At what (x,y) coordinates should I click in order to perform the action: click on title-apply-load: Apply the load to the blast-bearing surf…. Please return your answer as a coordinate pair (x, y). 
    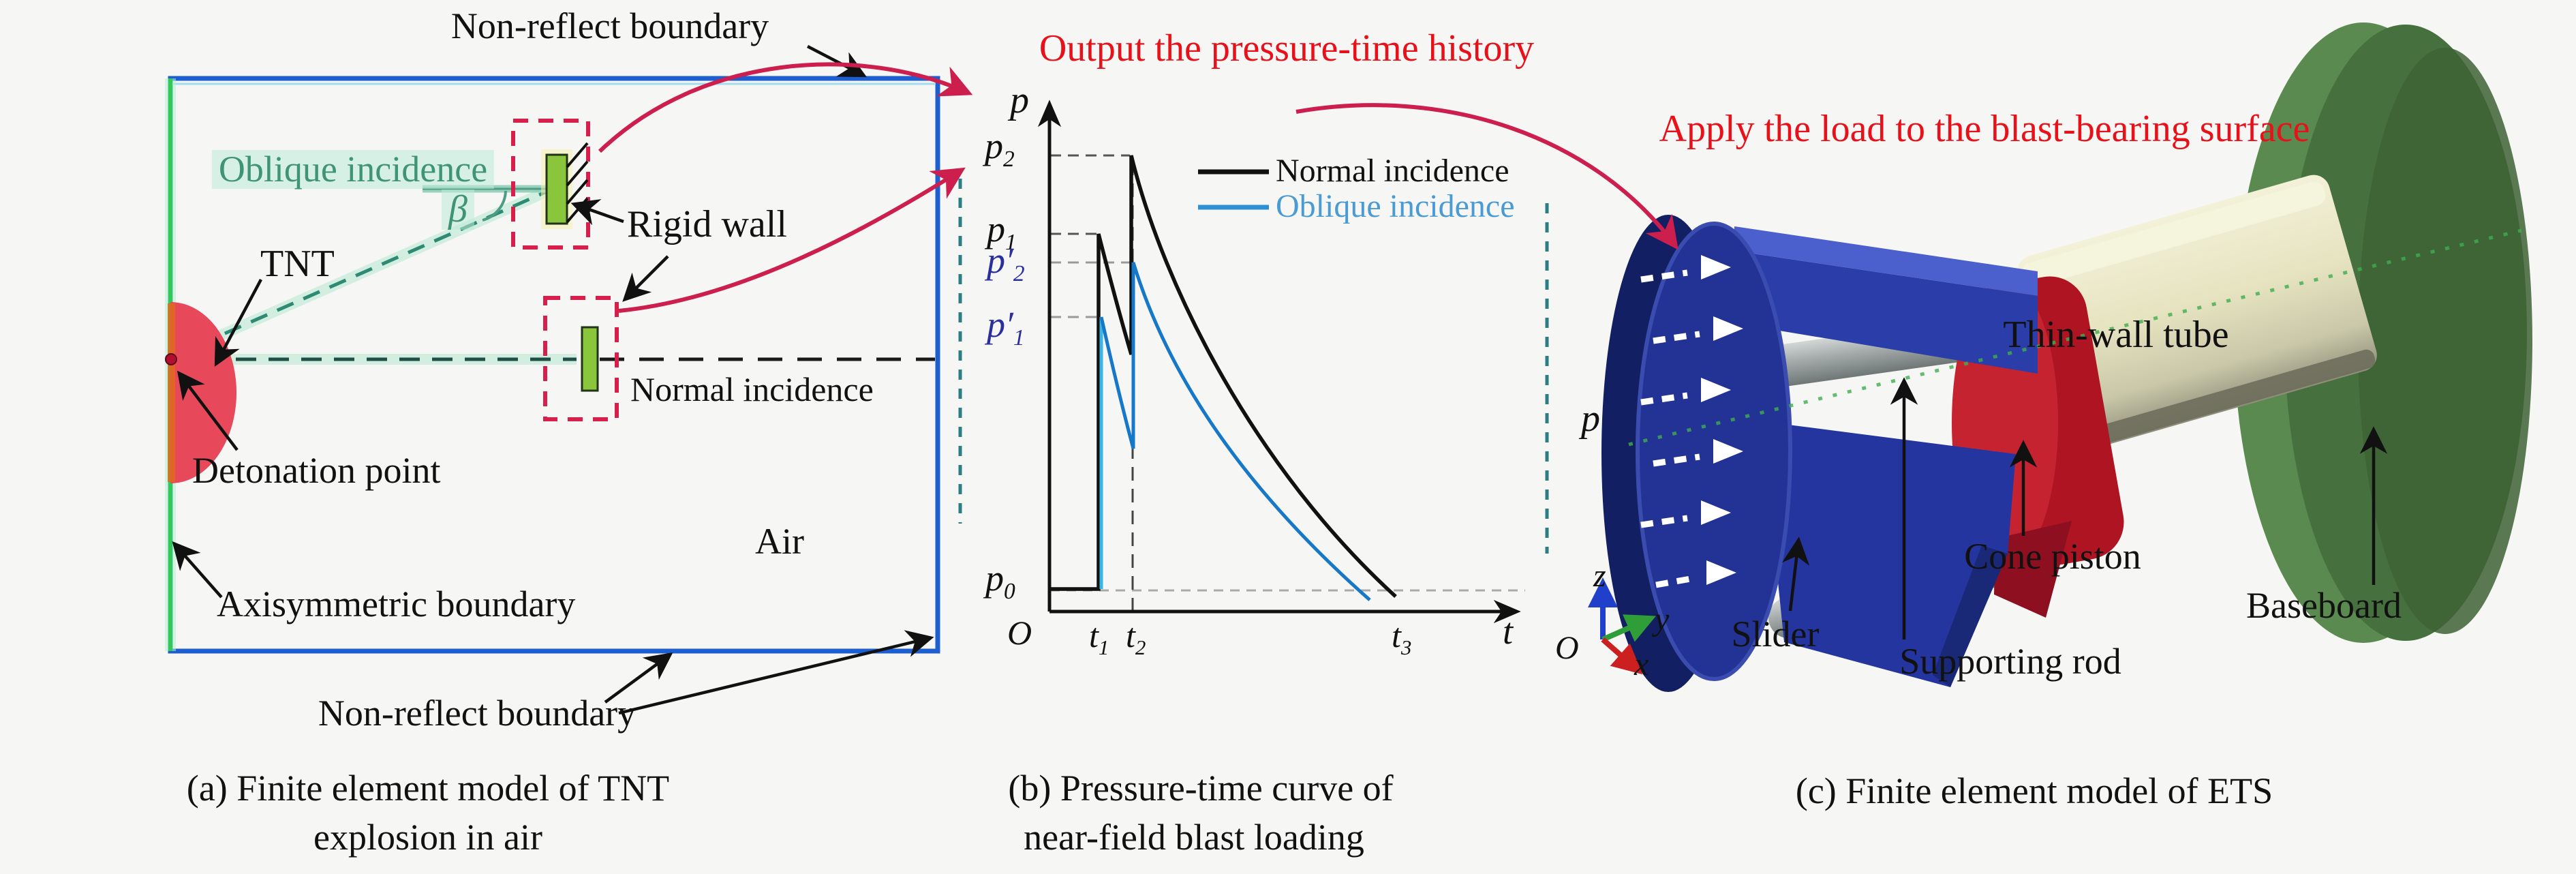
    Looking at the image, I should click on (1984, 129).